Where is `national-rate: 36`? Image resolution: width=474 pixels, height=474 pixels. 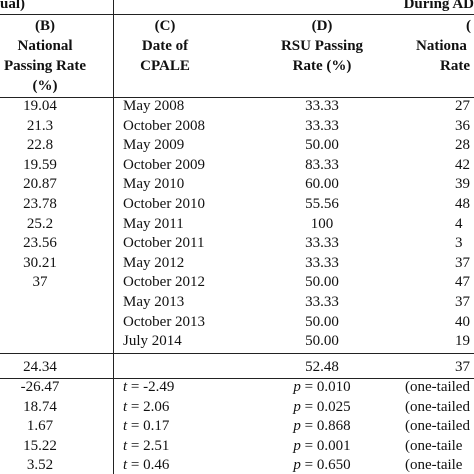
national-rate: 36 is located at coordinates (462, 125).